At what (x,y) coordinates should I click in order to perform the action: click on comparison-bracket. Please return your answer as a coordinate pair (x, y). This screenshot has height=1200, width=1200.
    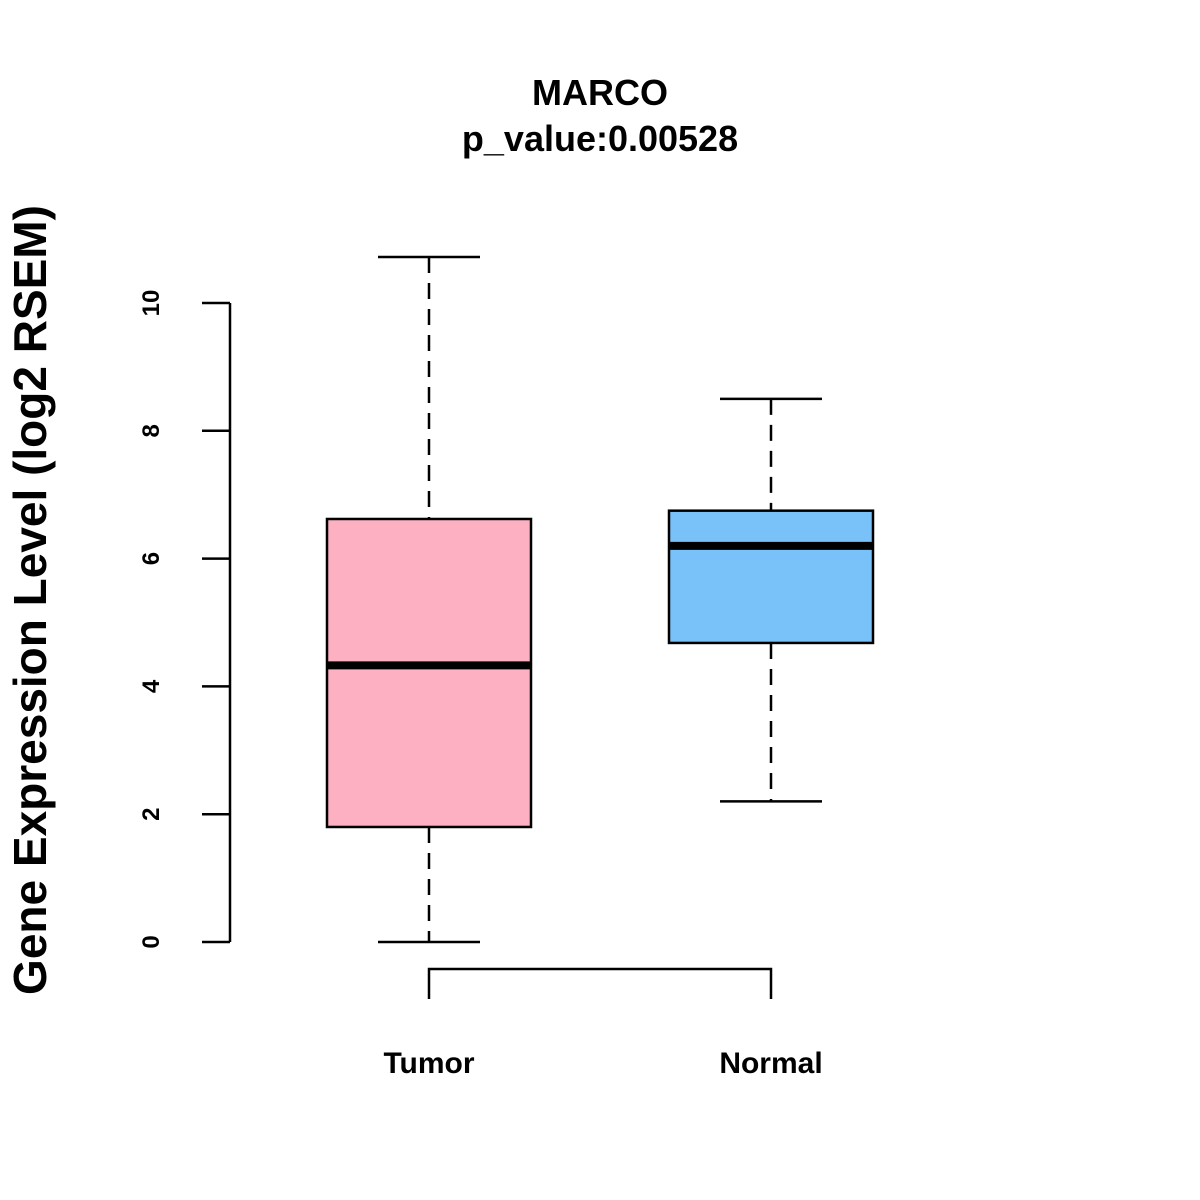
    Looking at the image, I should click on (600, 983).